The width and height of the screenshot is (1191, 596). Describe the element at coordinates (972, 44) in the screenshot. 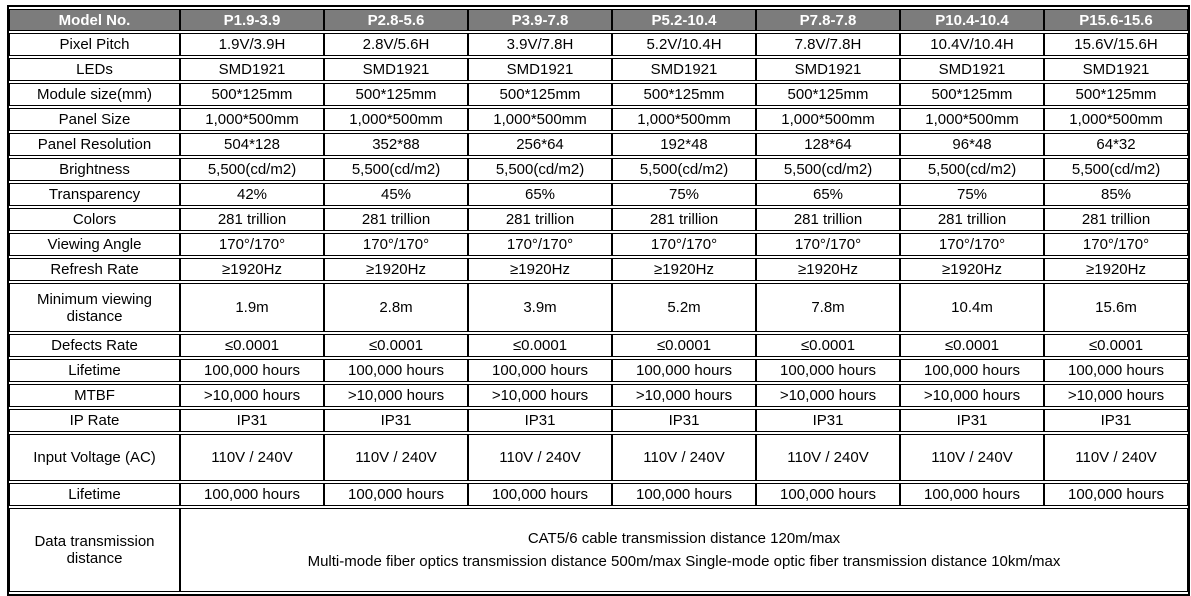

I see `spec-value-cell: 10.4V/10.4H` at that location.